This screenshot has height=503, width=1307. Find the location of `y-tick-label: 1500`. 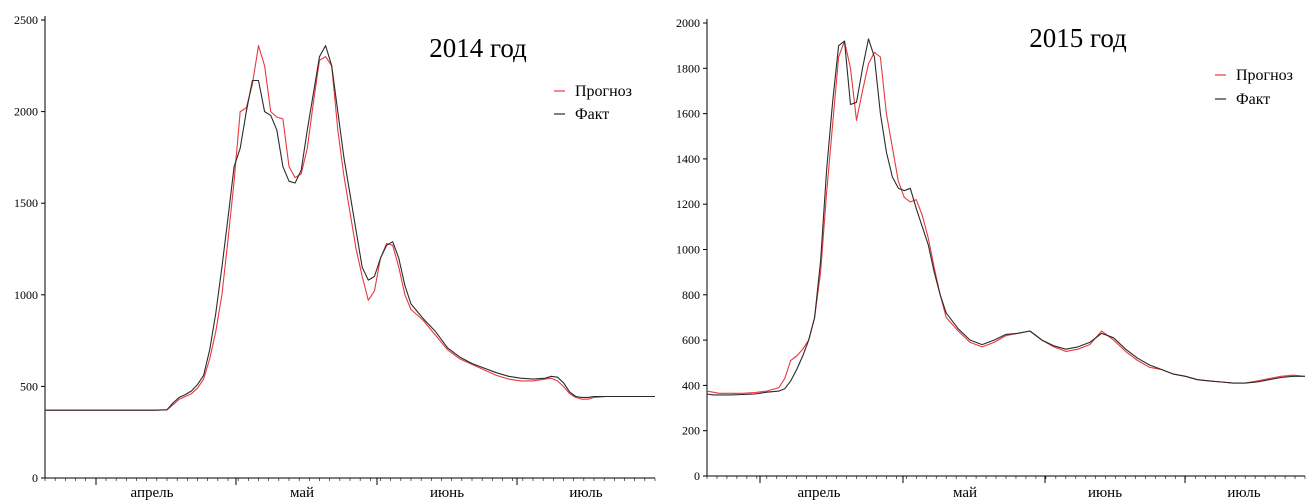

y-tick-label: 1500 is located at coordinates (26, 203).